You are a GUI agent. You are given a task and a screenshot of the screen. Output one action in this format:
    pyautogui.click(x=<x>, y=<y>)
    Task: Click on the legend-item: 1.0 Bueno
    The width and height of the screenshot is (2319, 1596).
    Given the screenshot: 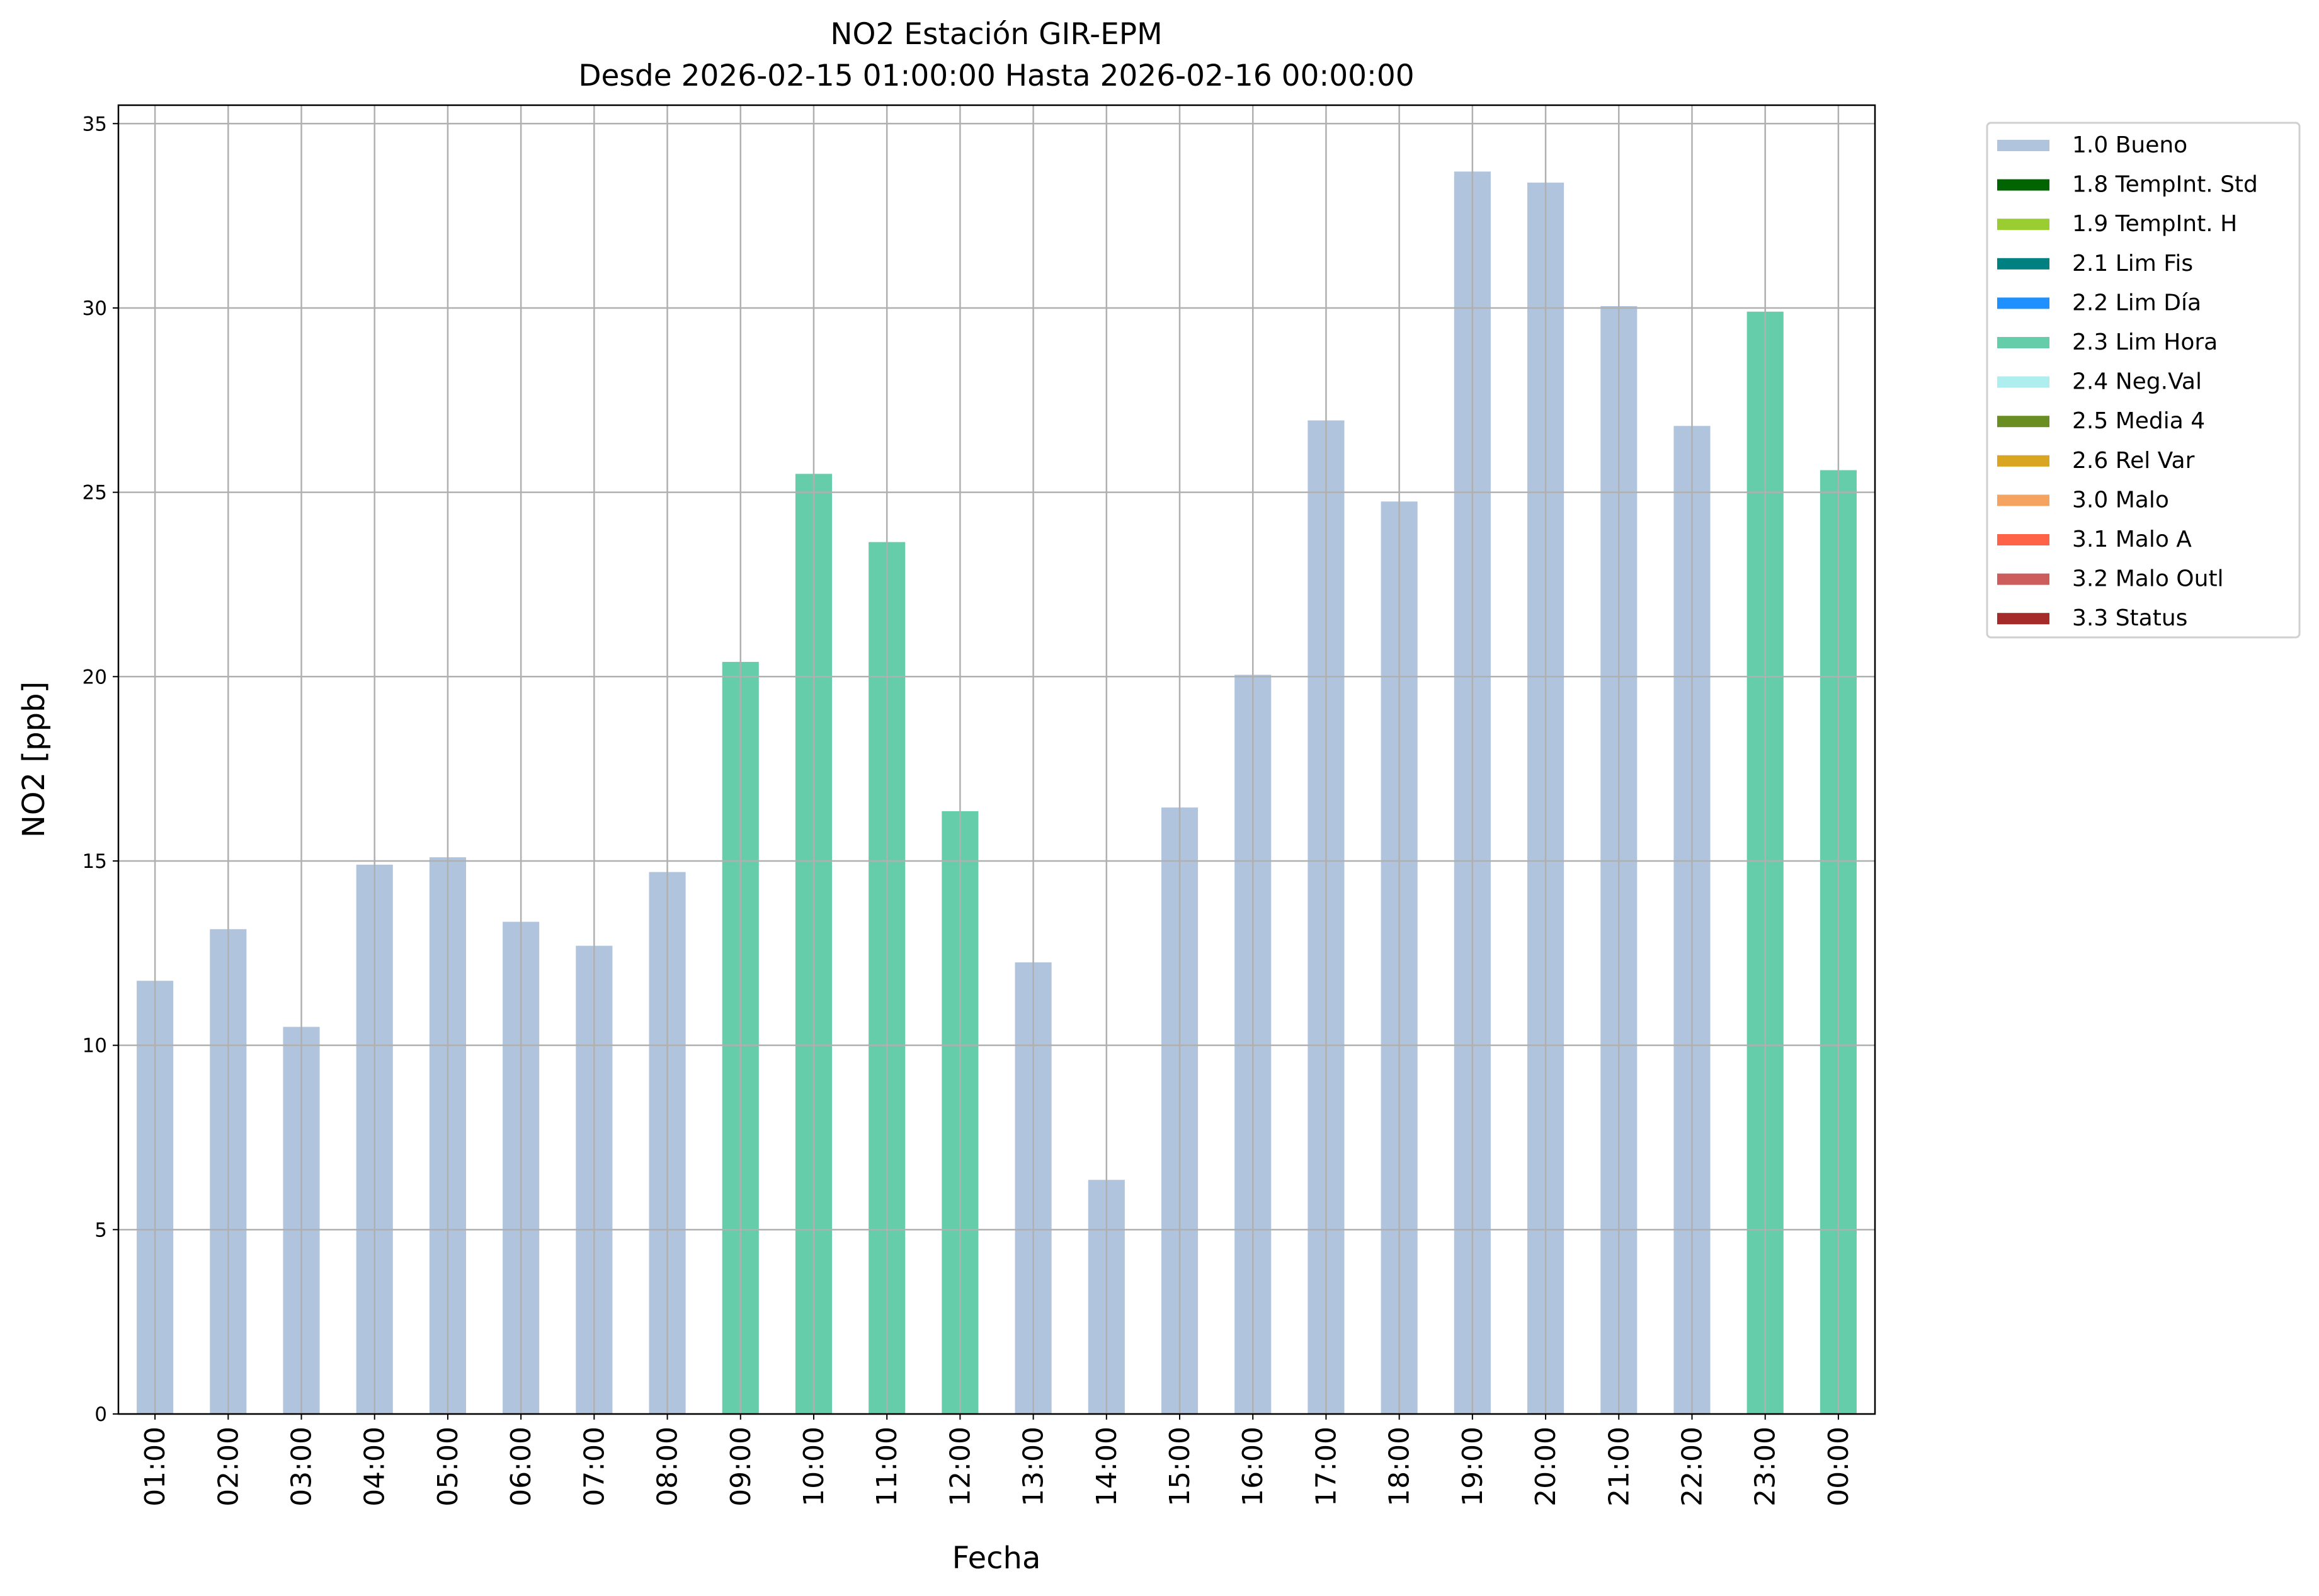 What is the action you would take?
    pyautogui.click(x=2092, y=145)
    